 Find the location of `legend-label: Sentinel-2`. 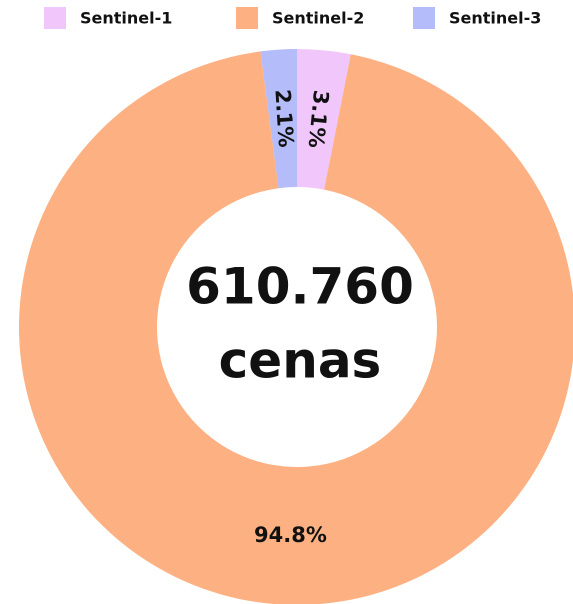

legend-label: Sentinel-2 is located at coordinates (318, 18).